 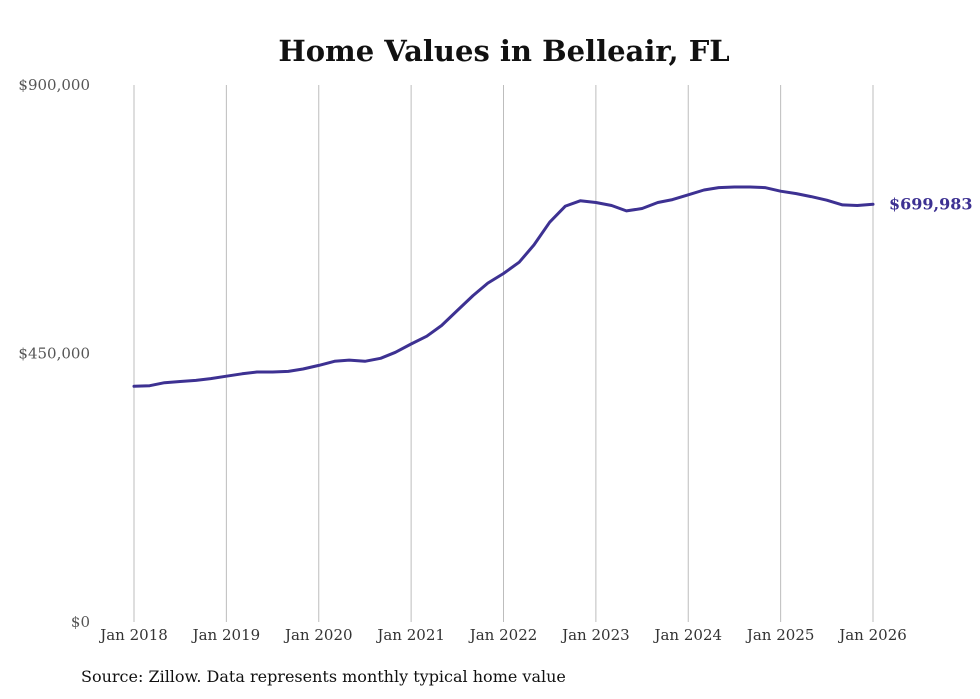 What do you see at coordinates (410, 635) in the screenshot?
I see `x-tick-label: Jan 2021` at bounding box center [410, 635].